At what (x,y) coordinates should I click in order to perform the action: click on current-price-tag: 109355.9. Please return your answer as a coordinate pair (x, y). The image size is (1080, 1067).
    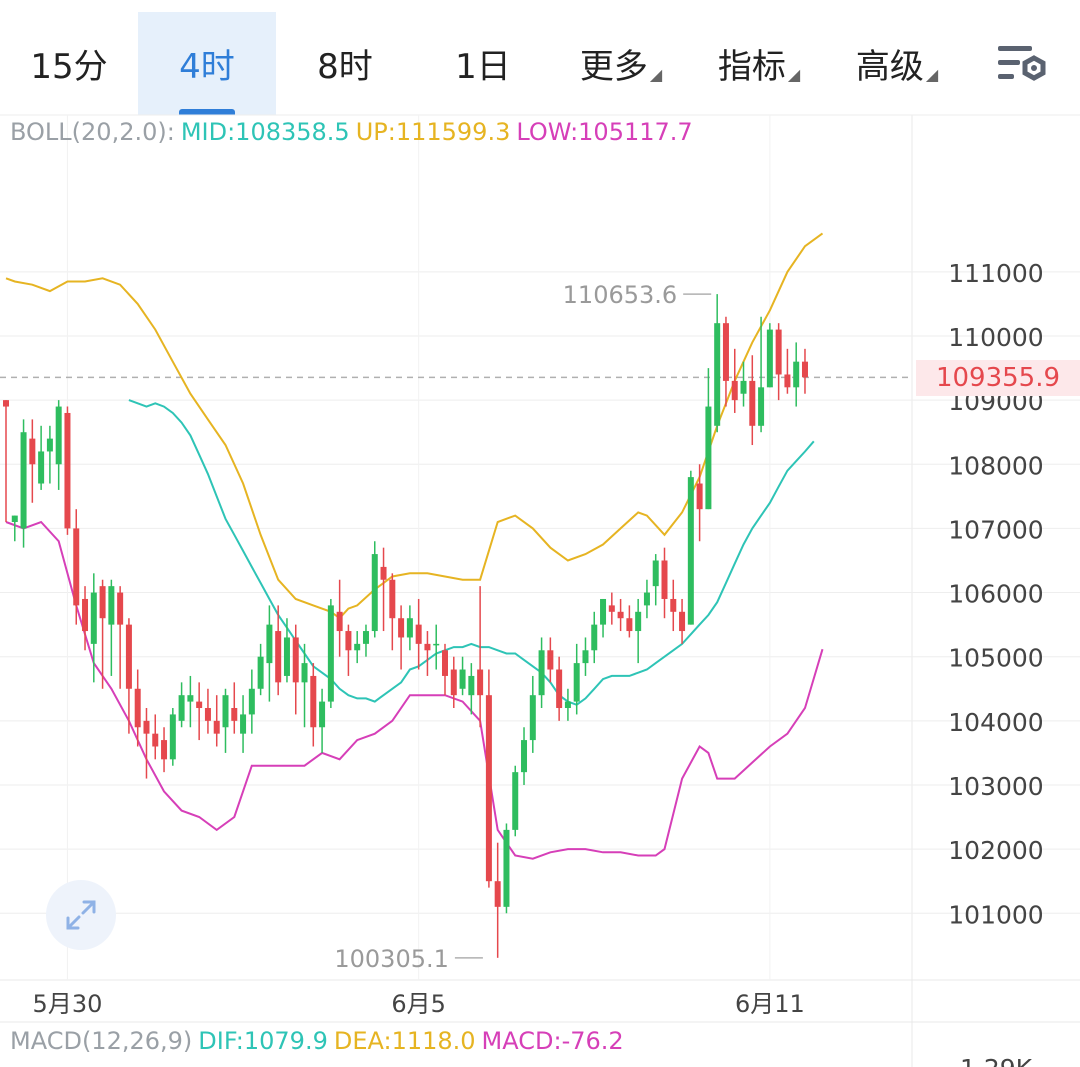
    Looking at the image, I should click on (998, 378).